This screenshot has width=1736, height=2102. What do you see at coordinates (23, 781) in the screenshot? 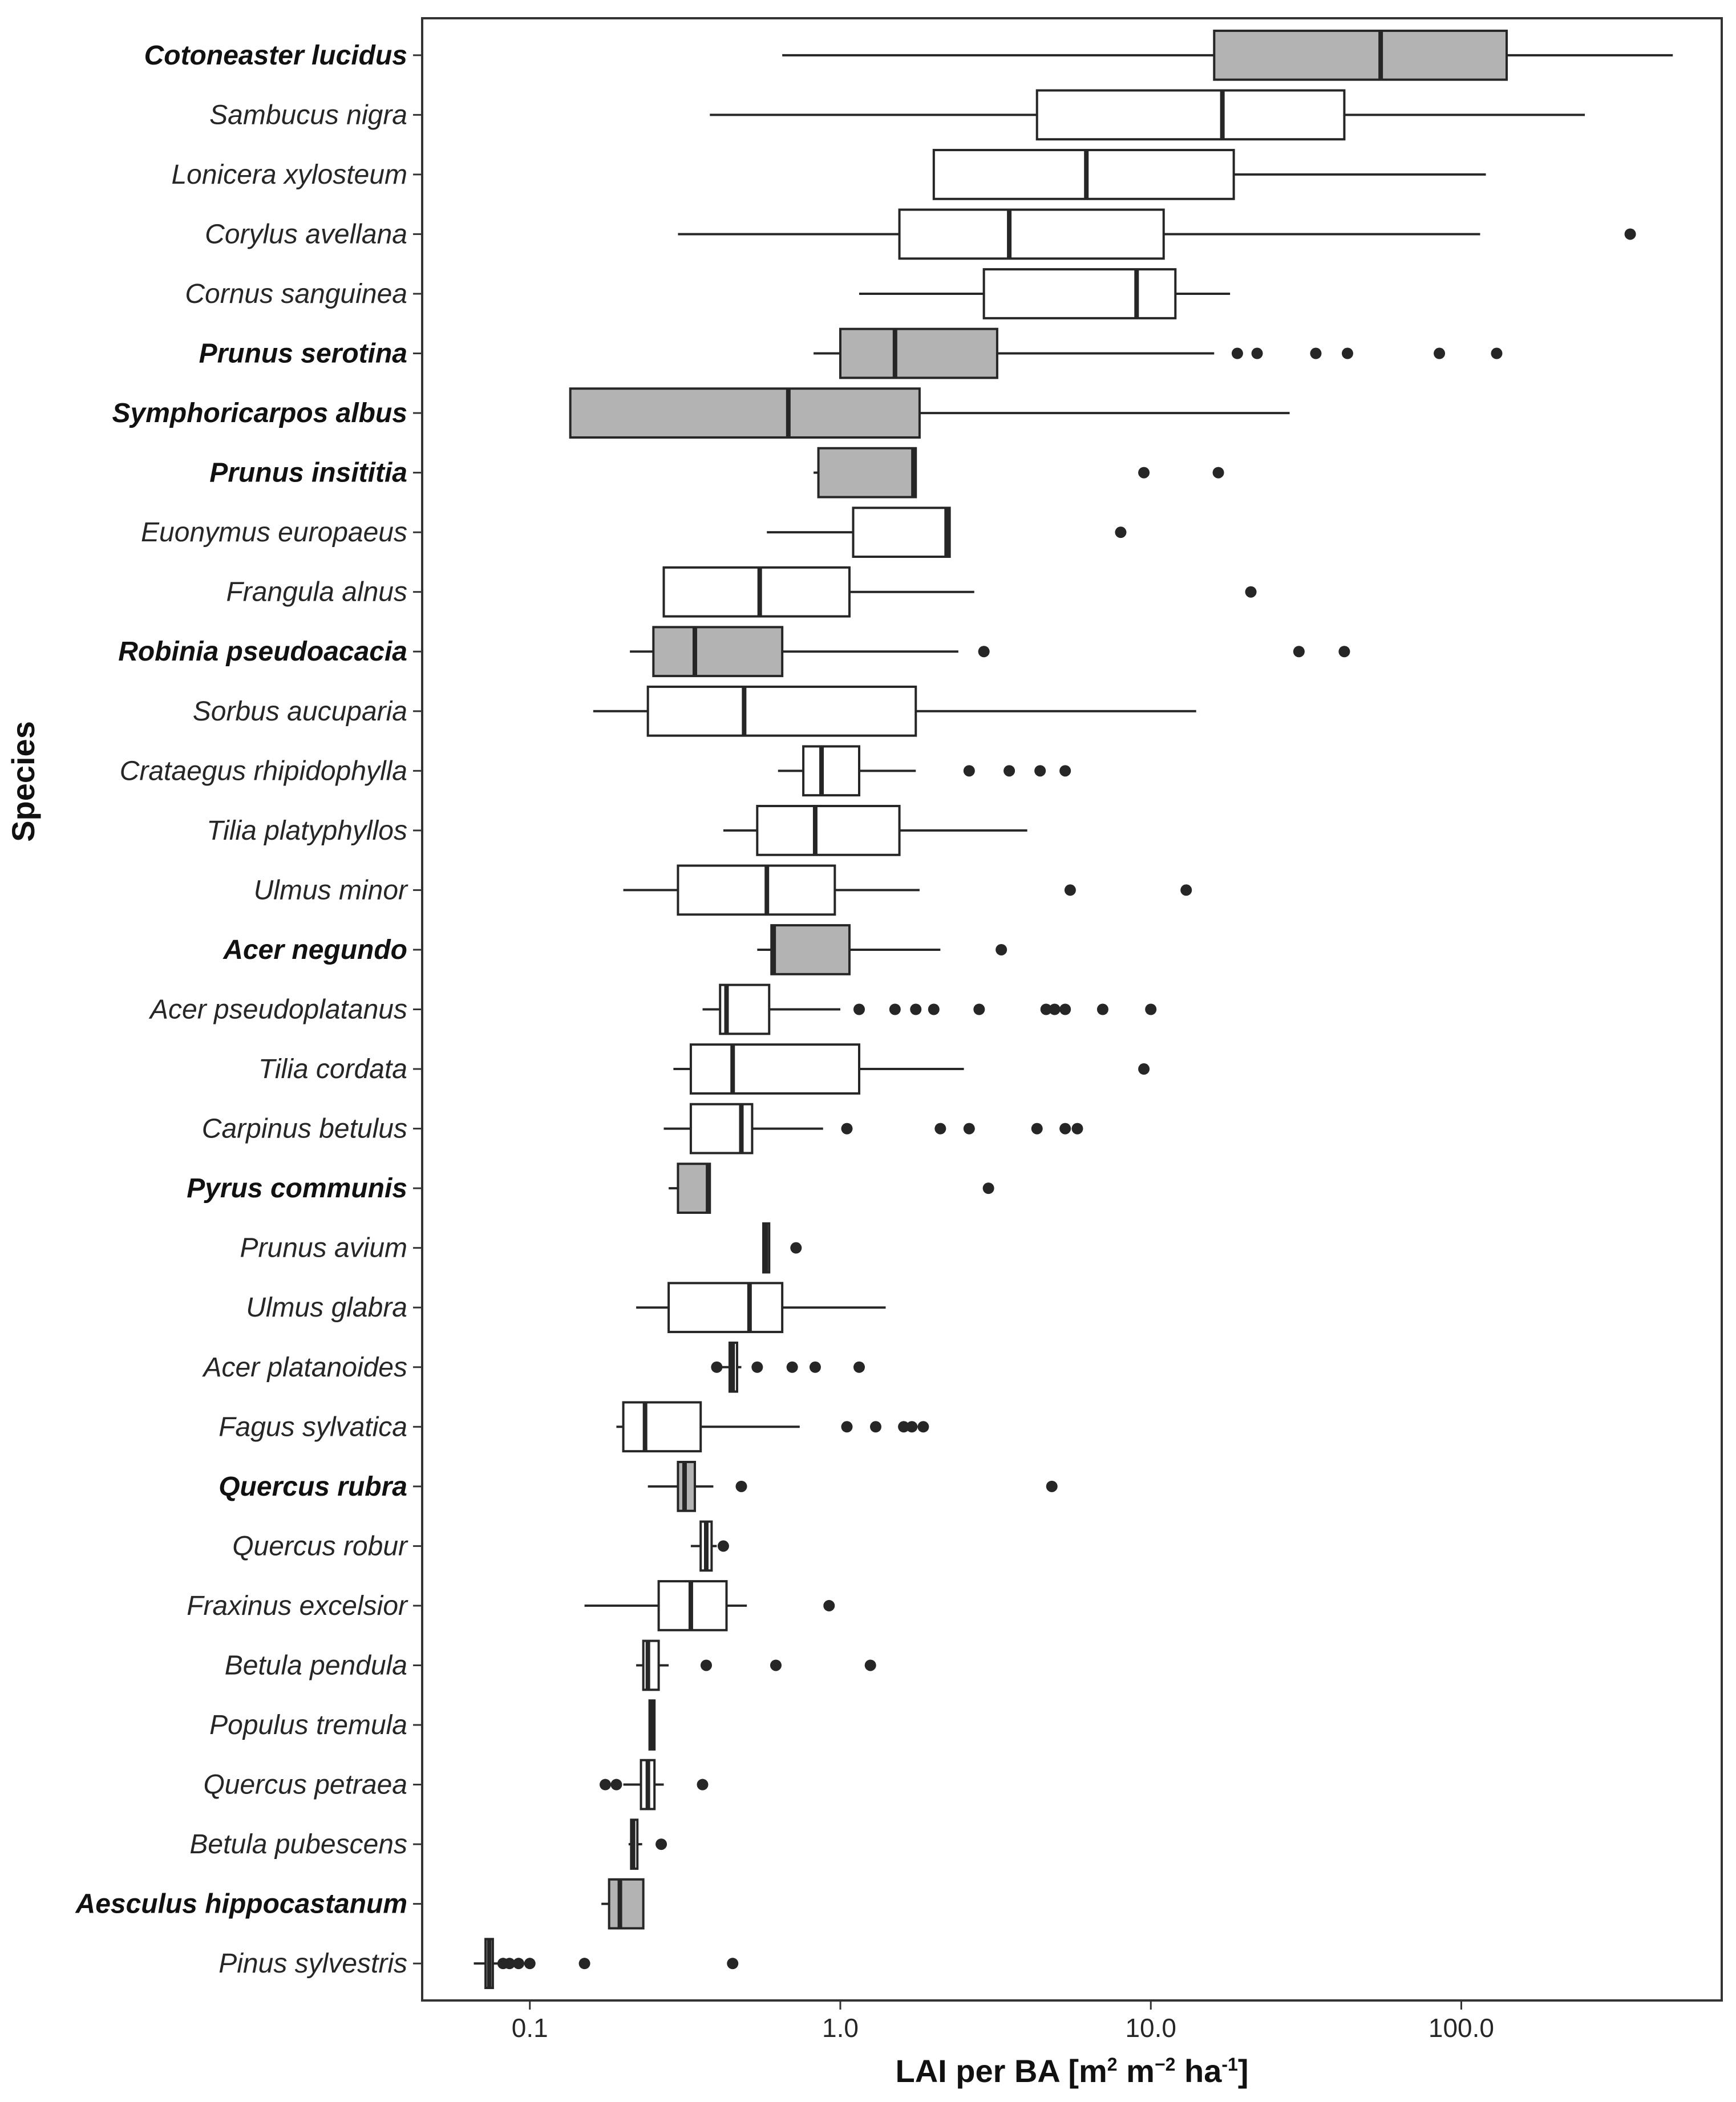
I see `y-axis-title: Species` at bounding box center [23, 781].